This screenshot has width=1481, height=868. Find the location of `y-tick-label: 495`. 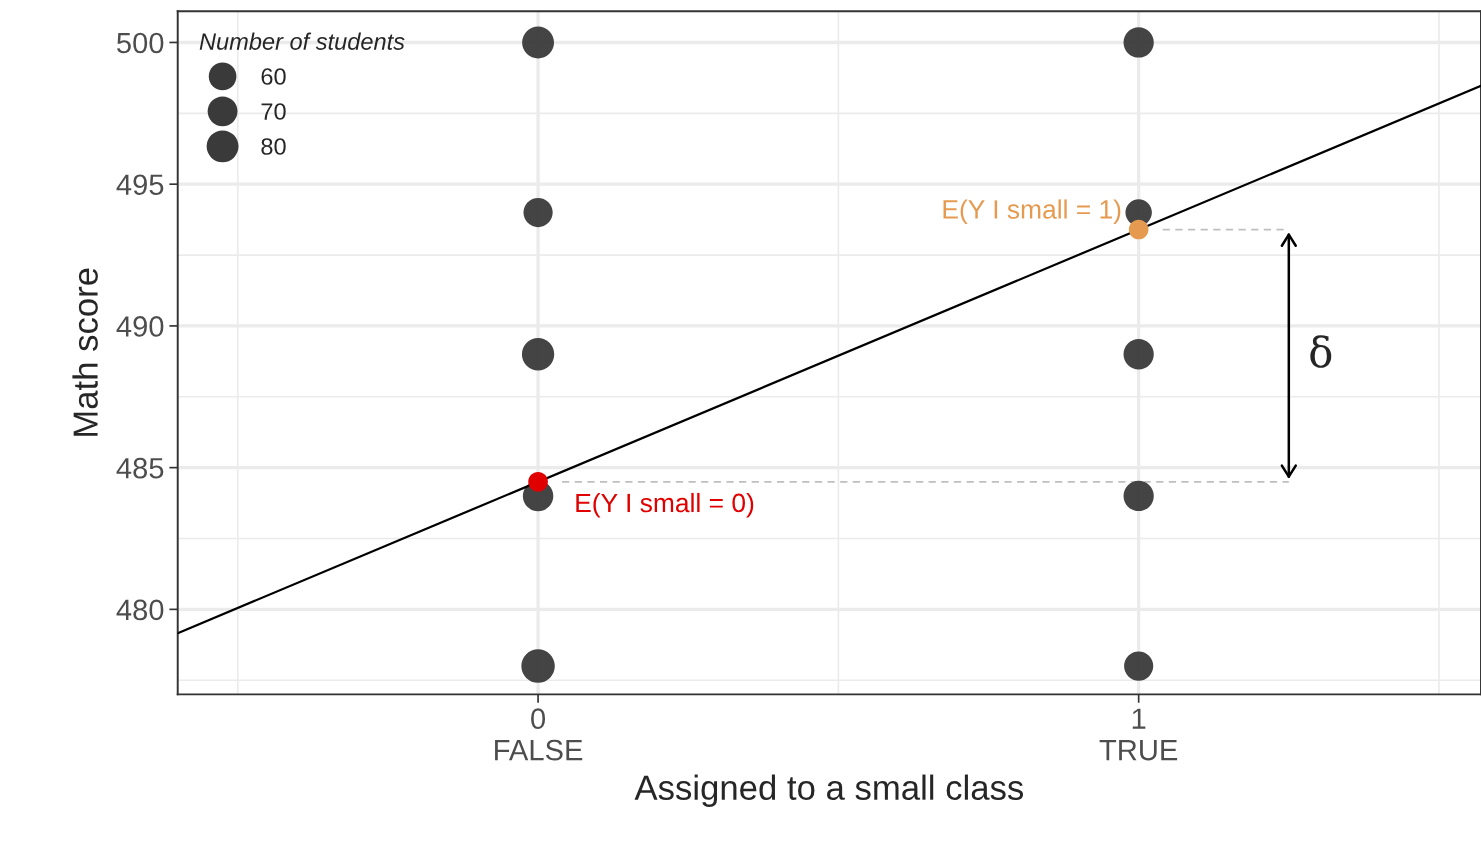

y-tick-label: 495 is located at coordinates (140, 185).